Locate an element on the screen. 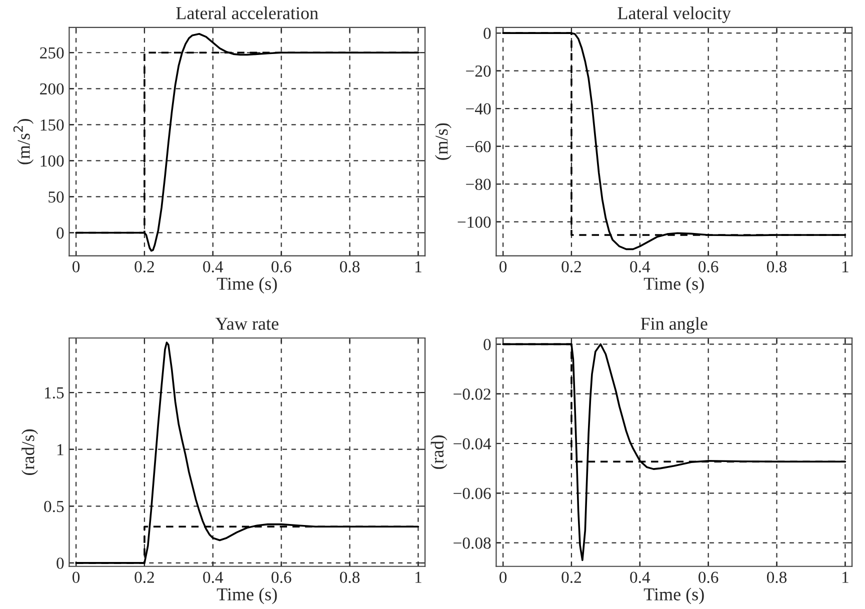 This screenshot has height=609, width=865. y-tick-label: −80 is located at coordinates (478, 184).